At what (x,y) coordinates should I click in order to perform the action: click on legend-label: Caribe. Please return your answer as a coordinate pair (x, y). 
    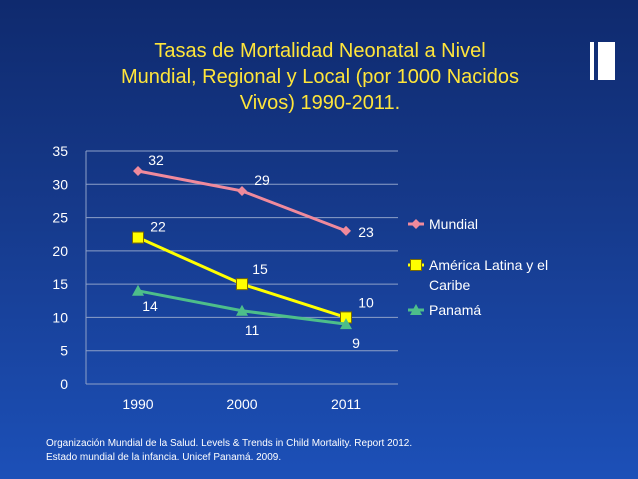
    Looking at the image, I should click on (449, 285).